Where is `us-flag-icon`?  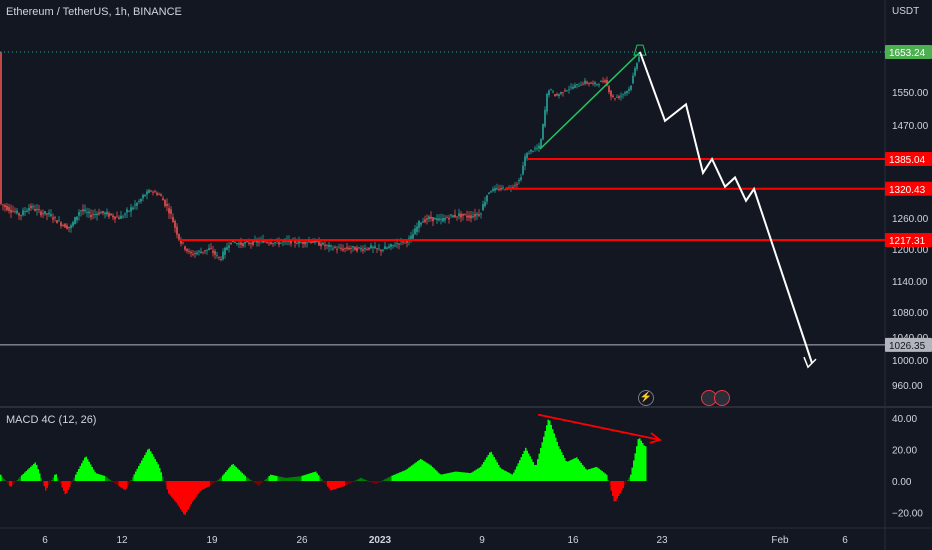
us-flag-icon is located at coordinates (722, 398).